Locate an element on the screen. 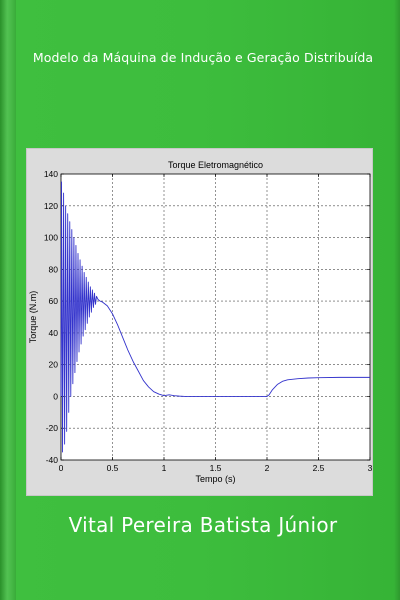 This screenshot has width=400, height=600. y-tick-label: 20 is located at coordinates (54, 365).